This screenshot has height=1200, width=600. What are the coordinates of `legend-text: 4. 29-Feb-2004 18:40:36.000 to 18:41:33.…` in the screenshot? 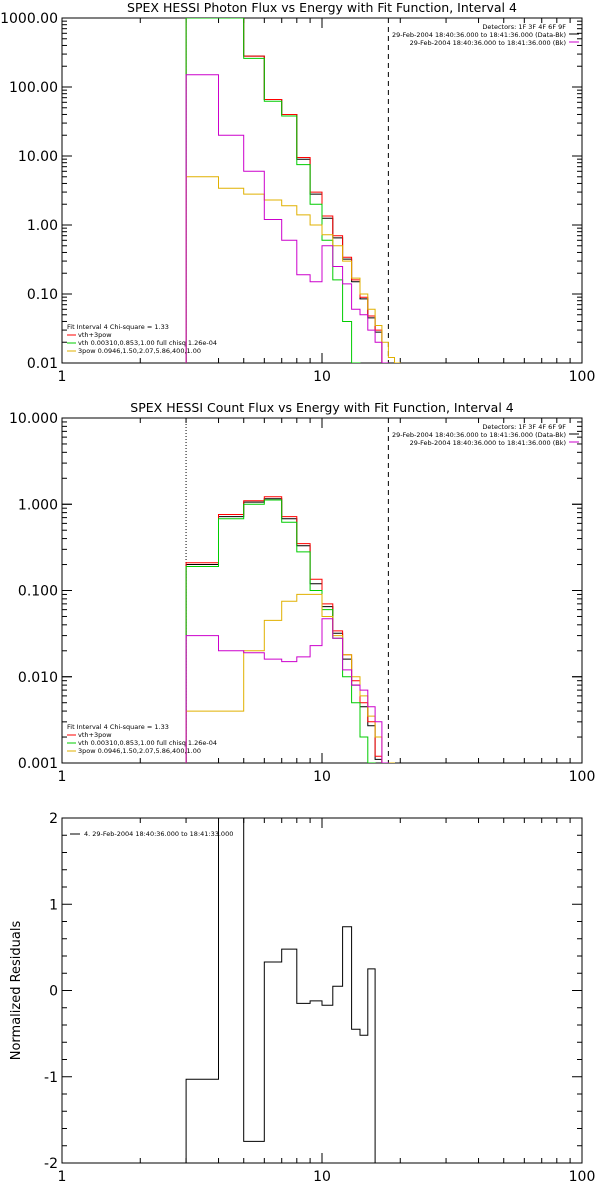 It's located at (158, 834).